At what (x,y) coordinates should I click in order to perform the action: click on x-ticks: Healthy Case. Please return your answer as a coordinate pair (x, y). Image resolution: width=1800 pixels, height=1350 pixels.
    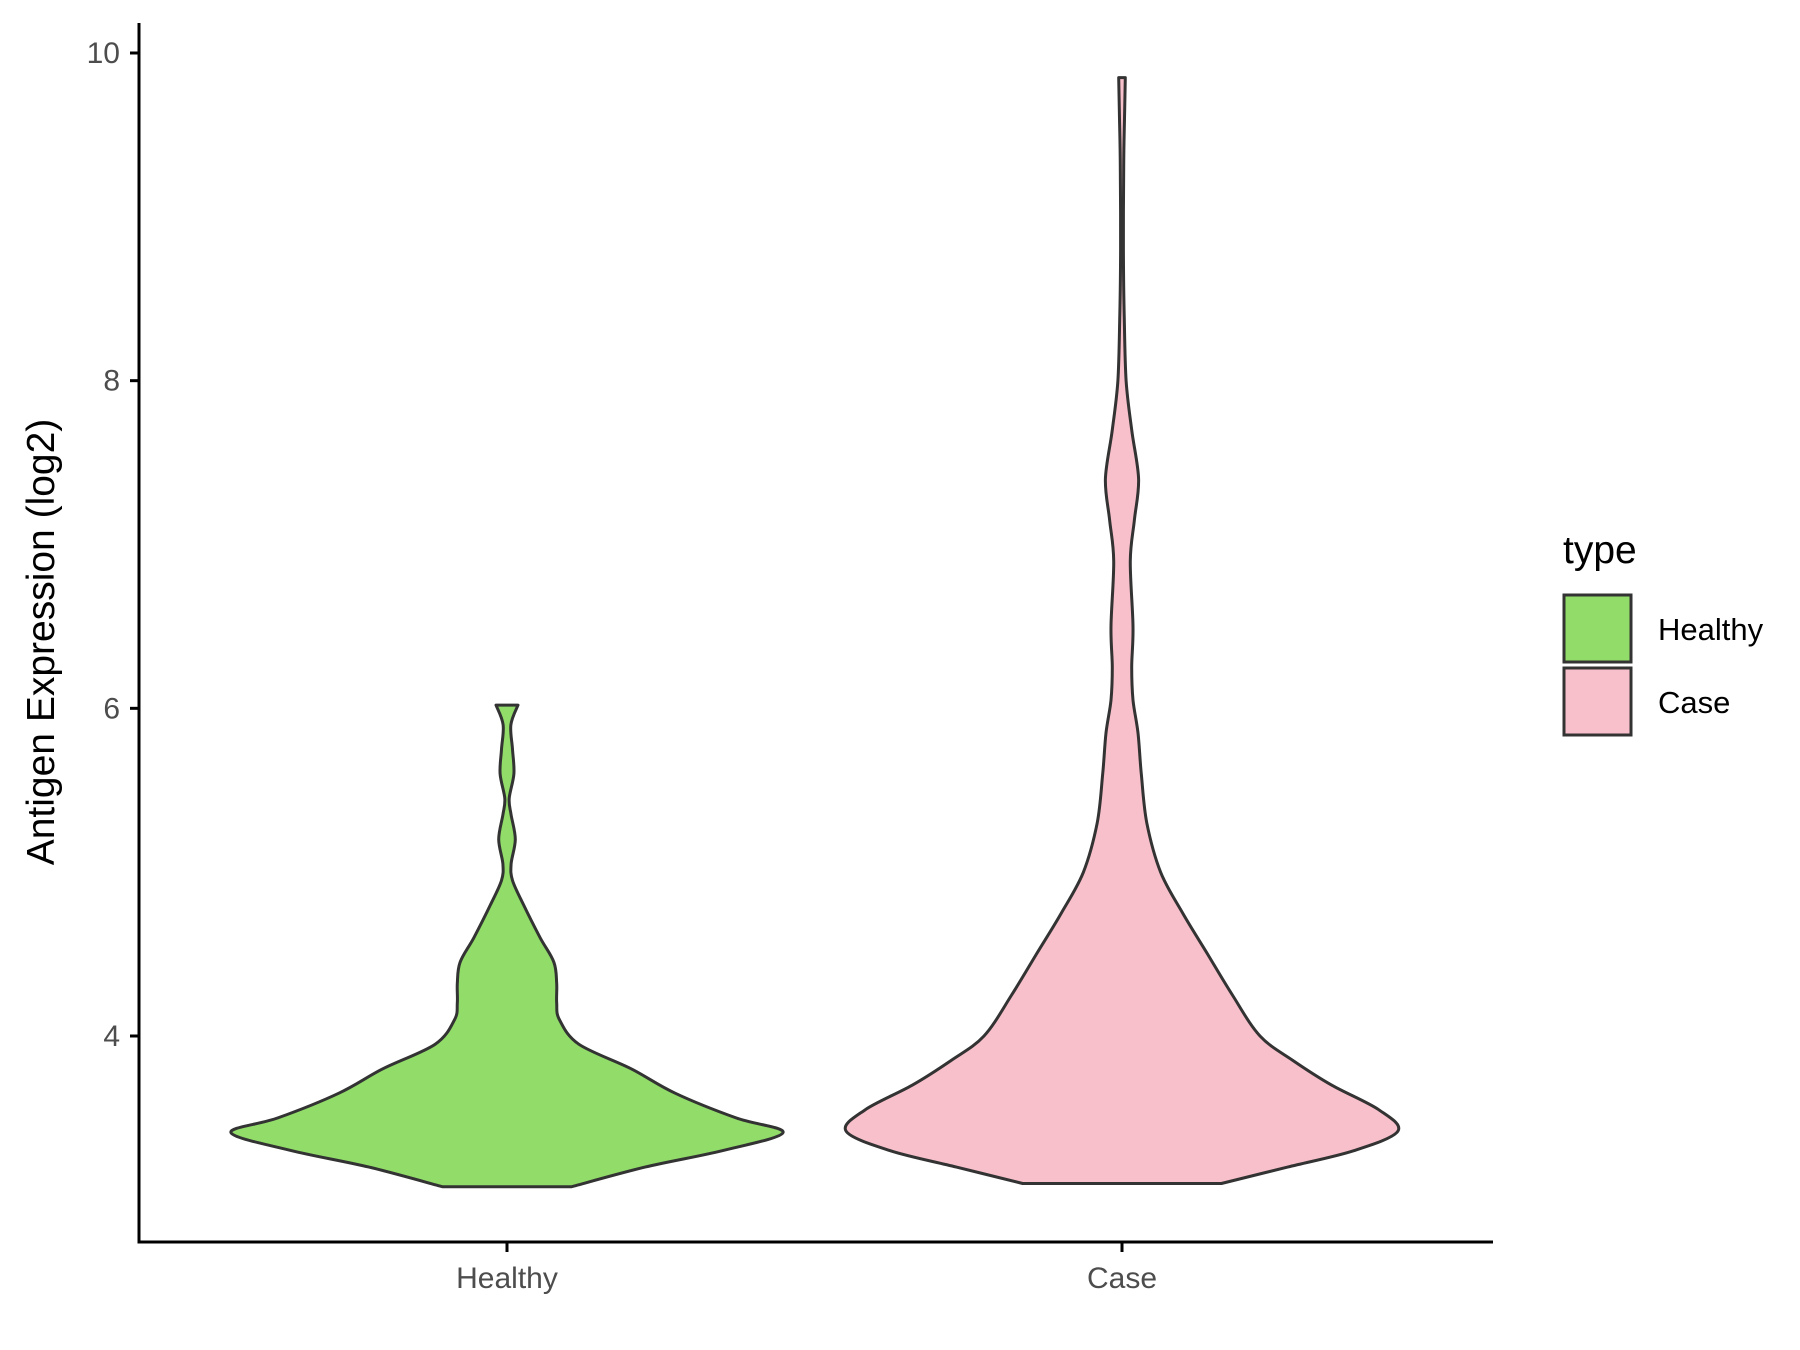
    Looking at the image, I should click on (806, 1269).